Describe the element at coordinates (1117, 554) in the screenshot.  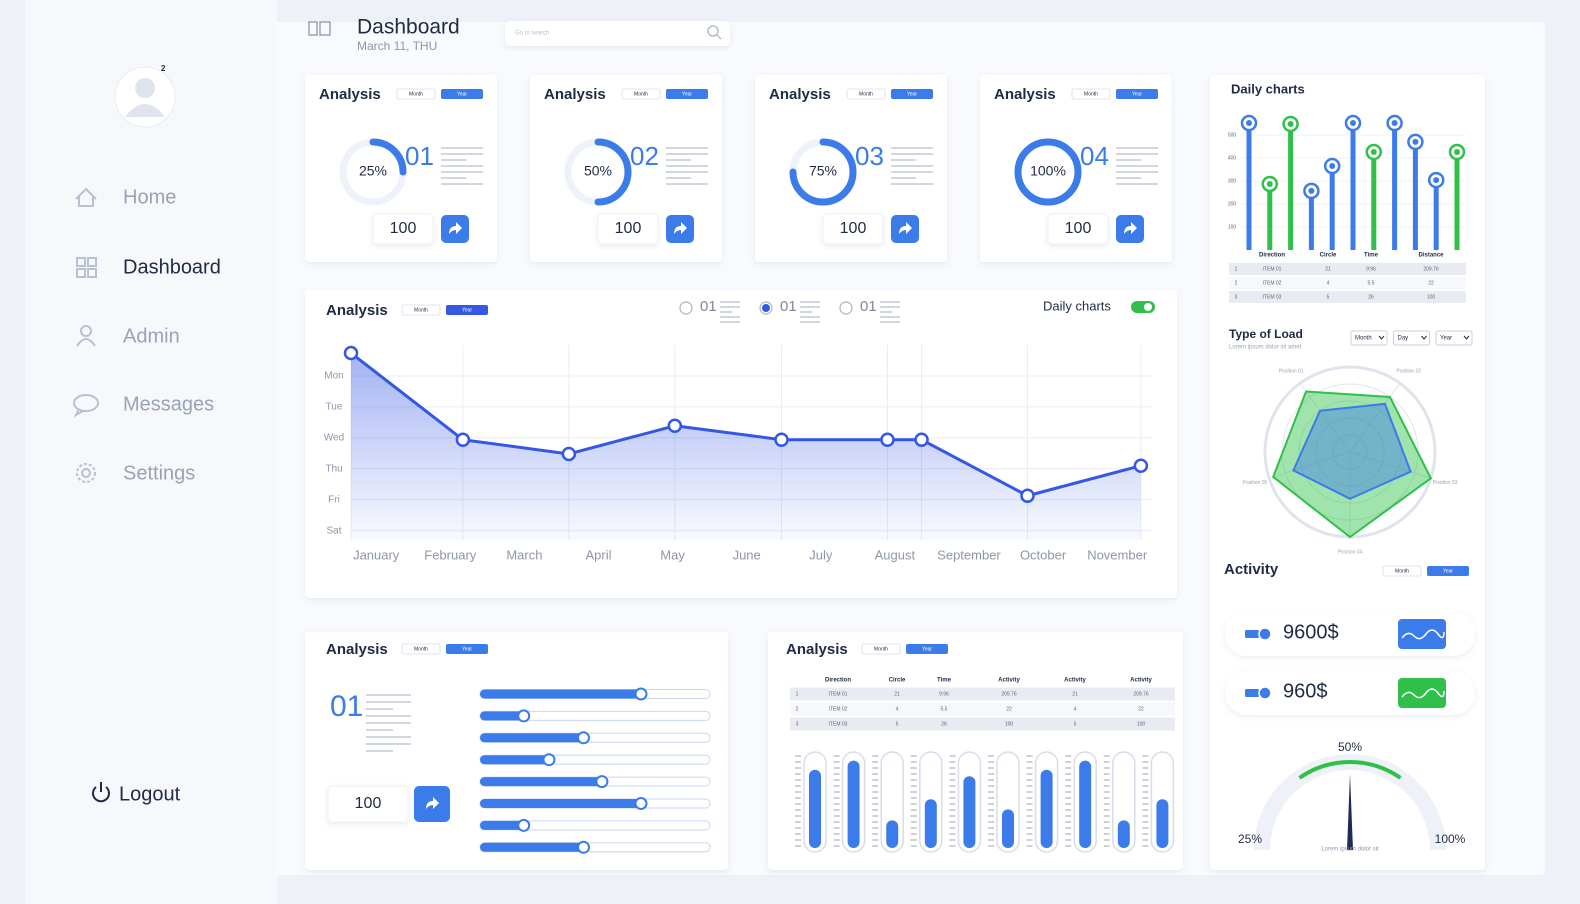
I see `x-tick-label: November` at that location.